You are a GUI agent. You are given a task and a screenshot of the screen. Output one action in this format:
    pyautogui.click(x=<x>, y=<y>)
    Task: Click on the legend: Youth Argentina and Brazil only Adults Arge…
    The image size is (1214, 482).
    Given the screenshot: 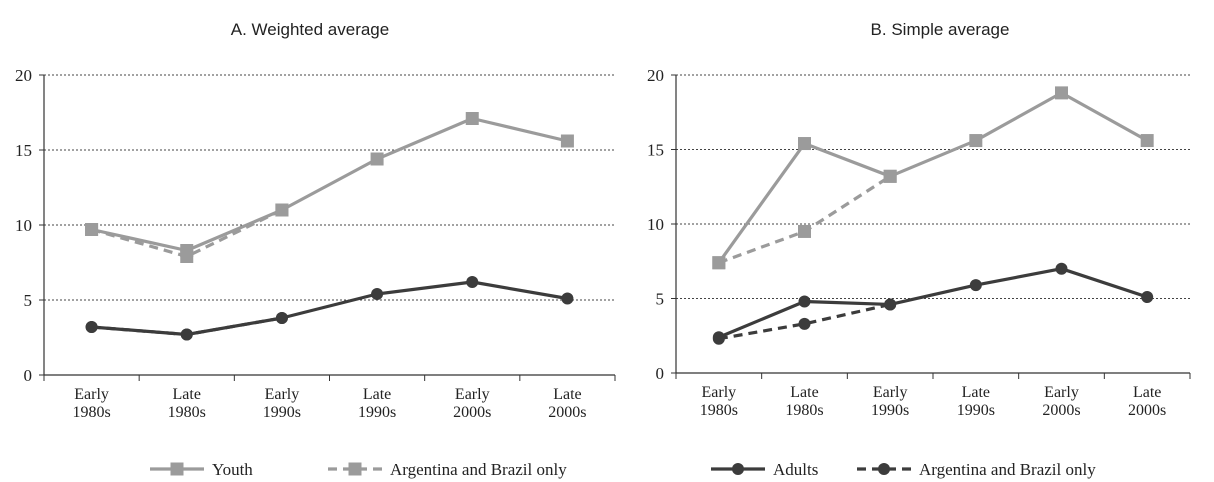 What is the action you would take?
    pyautogui.click(x=623, y=469)
    